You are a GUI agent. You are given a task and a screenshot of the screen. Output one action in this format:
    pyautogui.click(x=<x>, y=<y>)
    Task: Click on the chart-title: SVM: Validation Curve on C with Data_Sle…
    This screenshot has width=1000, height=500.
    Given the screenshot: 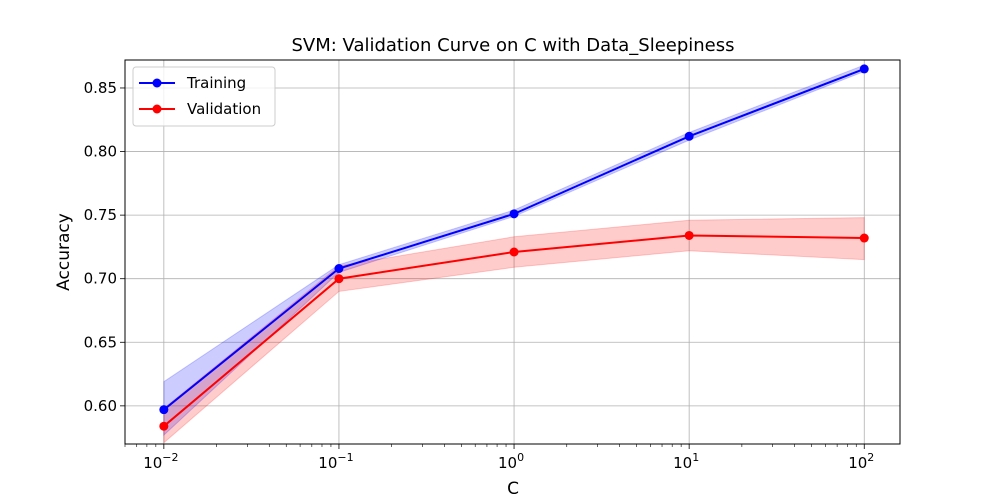 What is the action you would take?
    pyautogui.click(x=512, y=45)
    